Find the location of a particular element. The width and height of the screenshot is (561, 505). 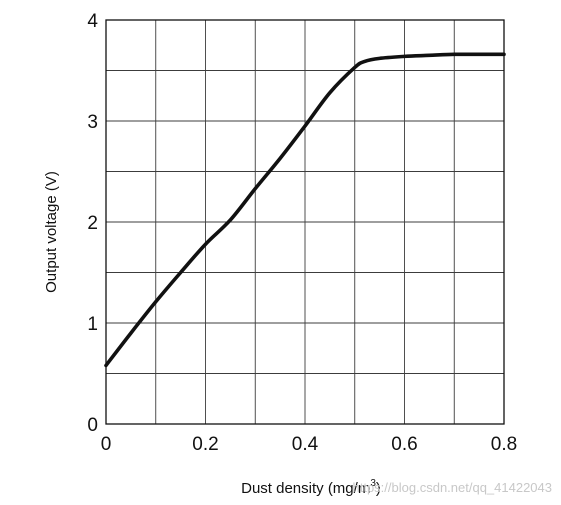

y-tick-label: 3 is located at coordinates (92, 122).